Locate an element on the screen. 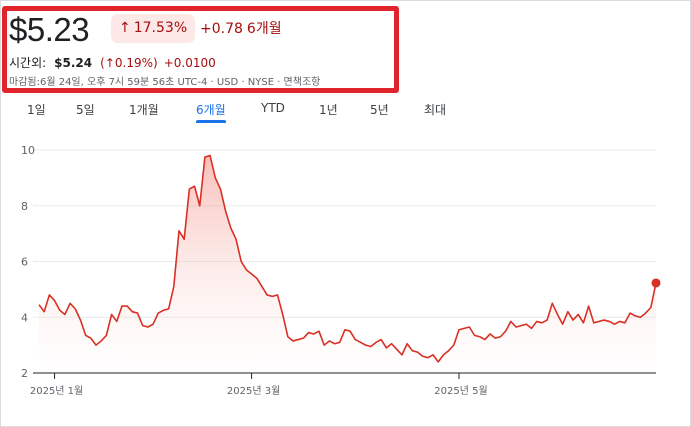 The height and width of the screenshot is (427, 691). y-tick-label: 10 is located at coordinates (28, 150).